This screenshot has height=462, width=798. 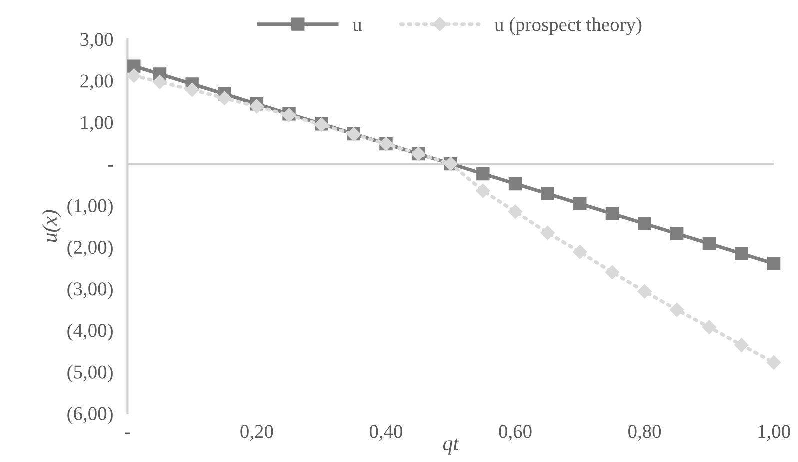 What do you see at coordinates (386, 433) in the screenshot?
I see `x-tick-label: 0,40` at bounding box center [386, 433].